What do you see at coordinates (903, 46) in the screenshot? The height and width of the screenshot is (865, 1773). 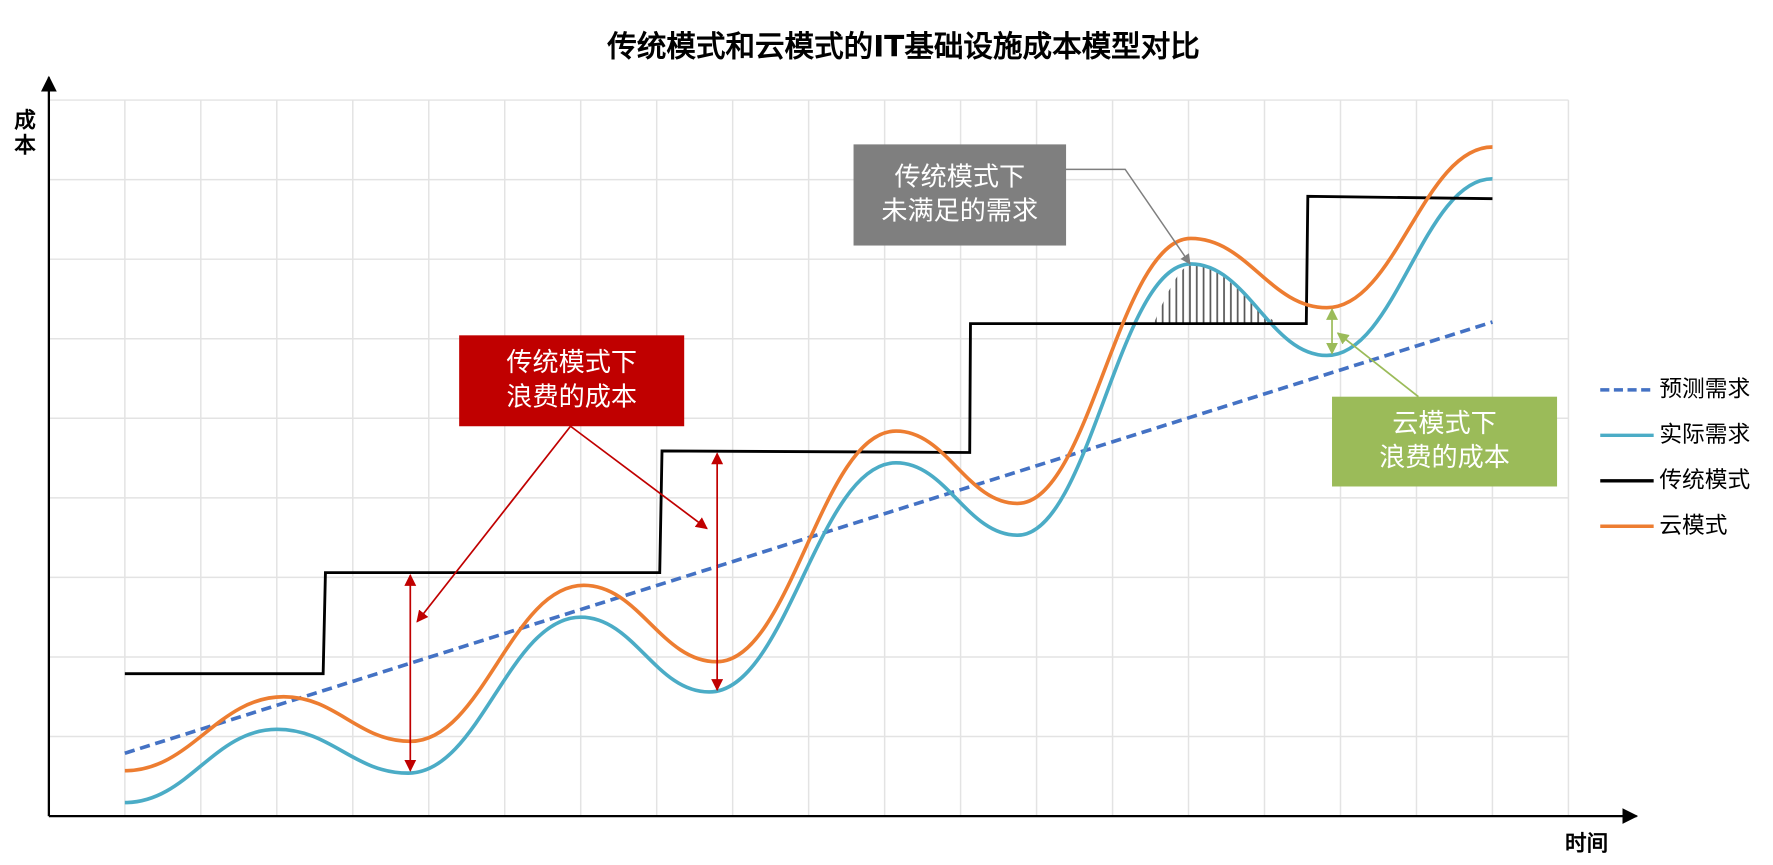 I see `chart-title: 传统模式和云模式的IT基础设施成本模型对比` at bounding box center [903, 46].